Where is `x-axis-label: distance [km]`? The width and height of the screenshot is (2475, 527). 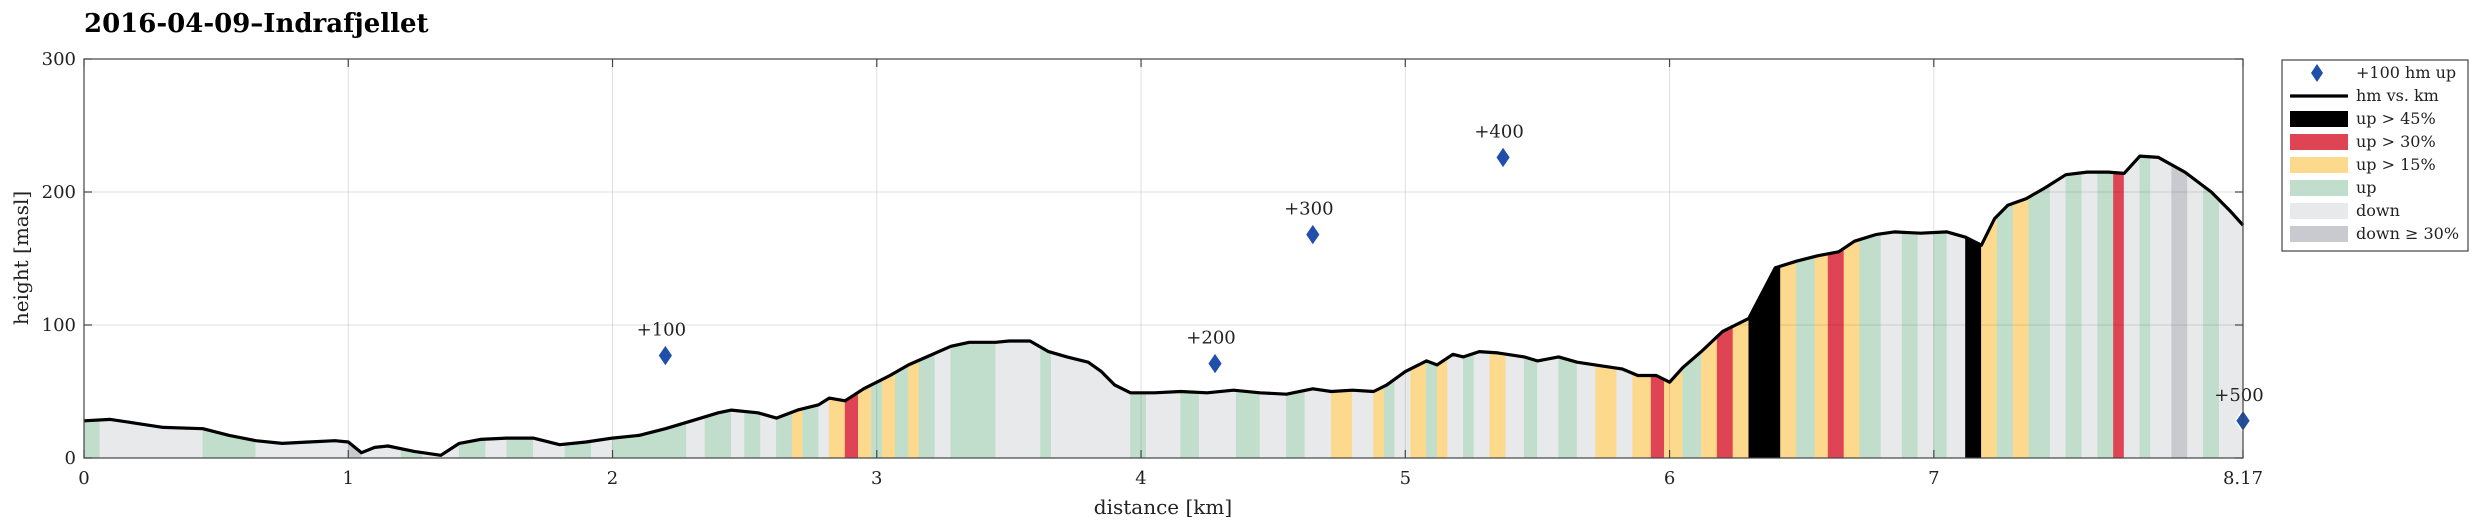 x-axis-label: distance [km] is located at coordinates (1163, 507).